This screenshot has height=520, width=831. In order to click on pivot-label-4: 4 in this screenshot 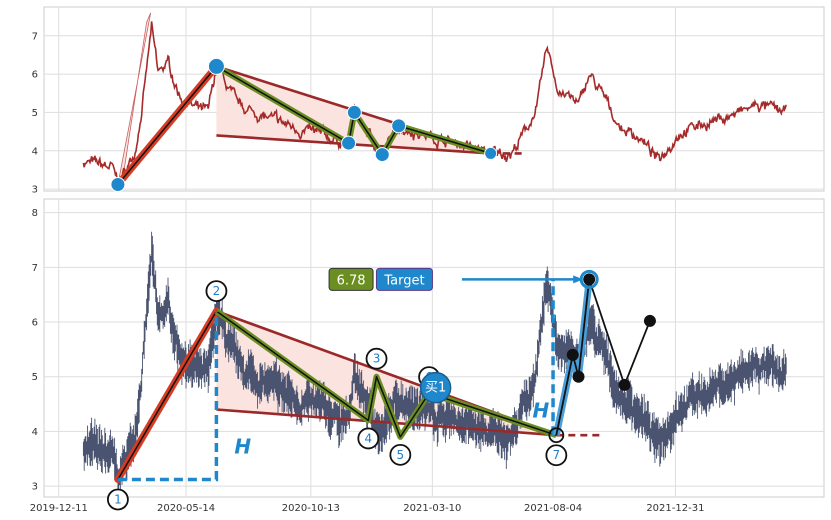, I will do `click(368, 438)`.